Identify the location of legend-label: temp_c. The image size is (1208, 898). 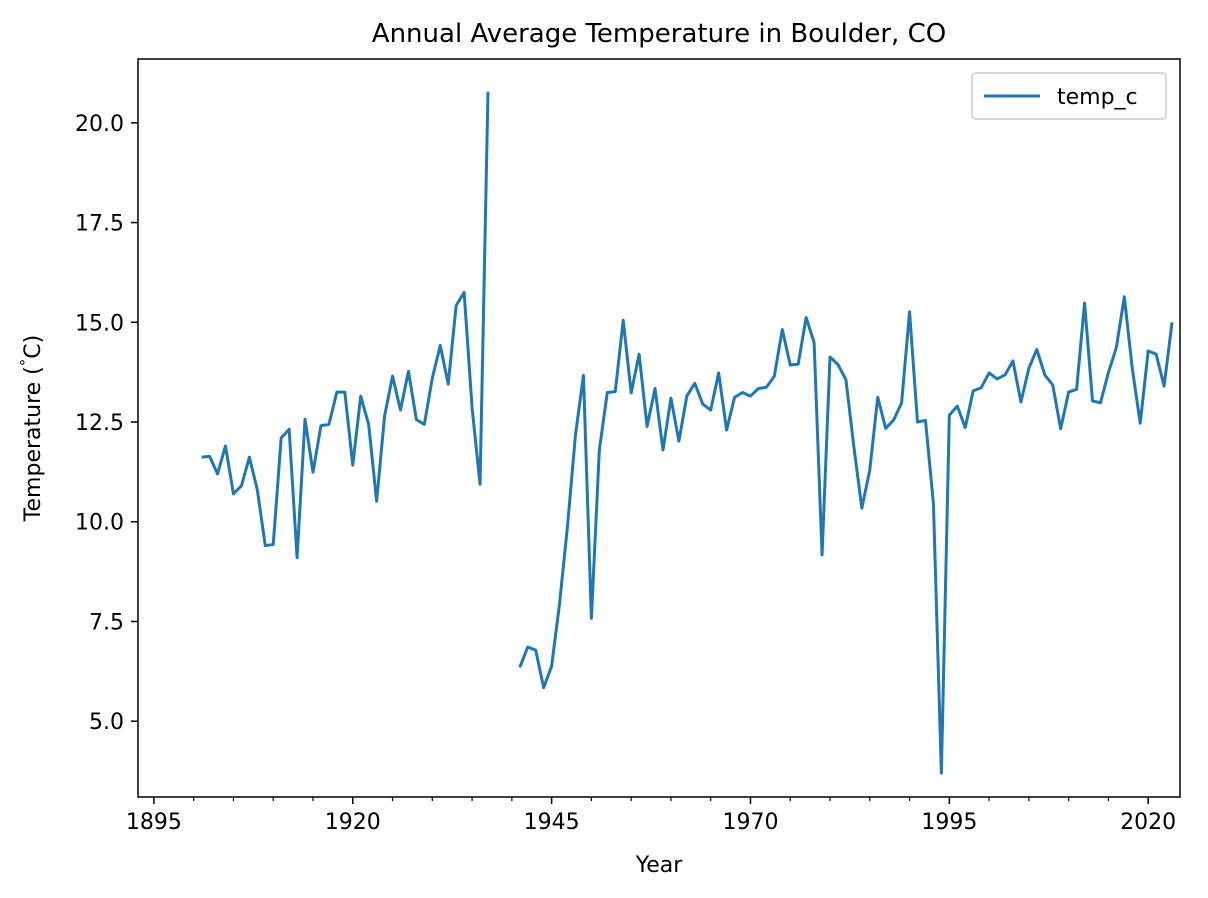
(1097, 97).